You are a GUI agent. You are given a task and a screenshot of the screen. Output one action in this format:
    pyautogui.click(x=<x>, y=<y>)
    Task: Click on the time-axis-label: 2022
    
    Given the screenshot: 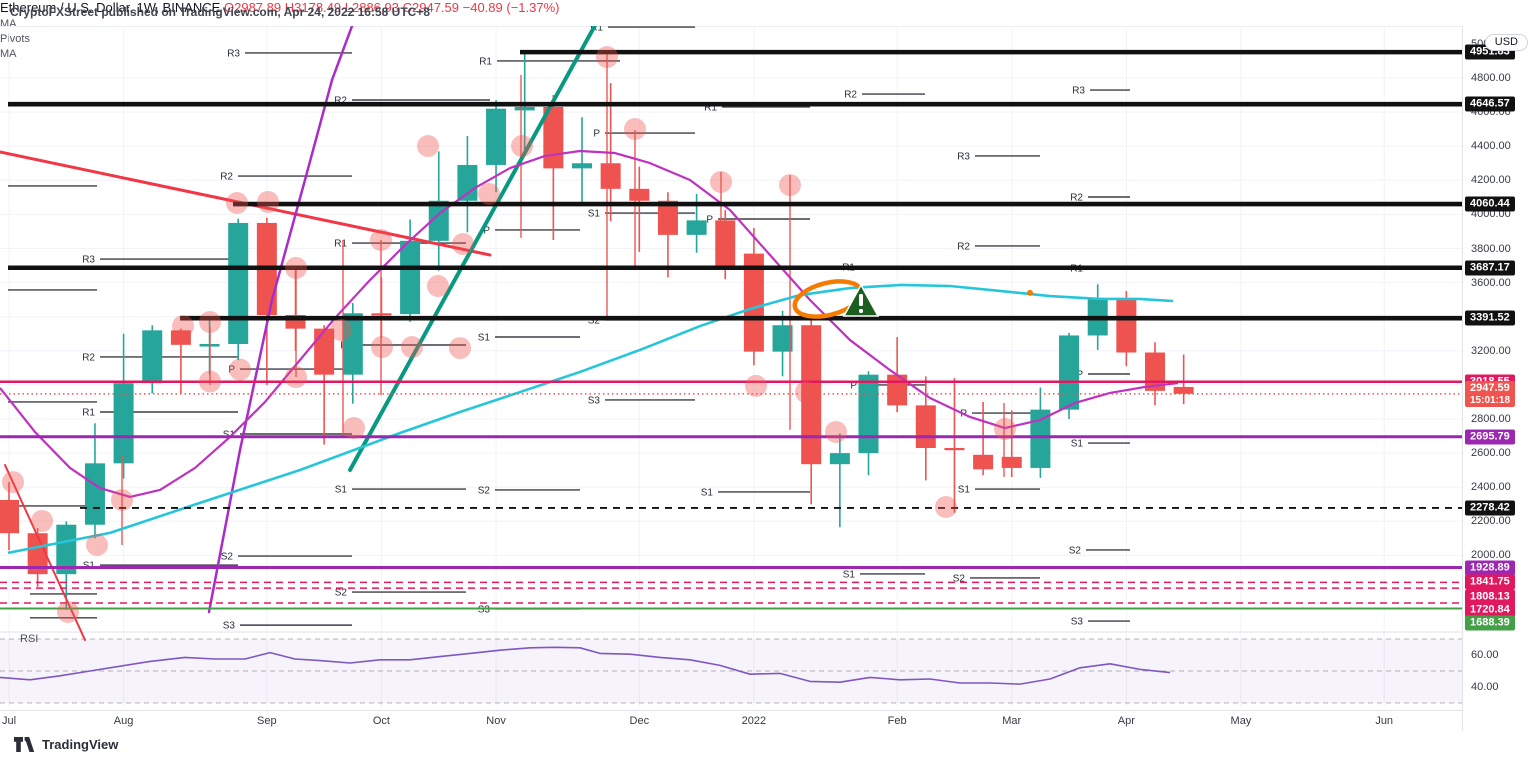 What is the action you would take?
    pyautogui.click(x=754, y=721)
    